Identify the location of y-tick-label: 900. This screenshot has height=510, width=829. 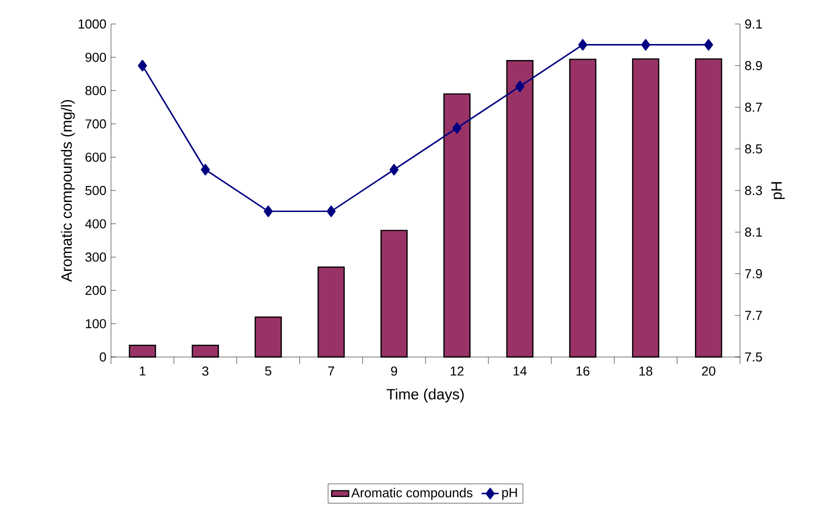
(95, 57).